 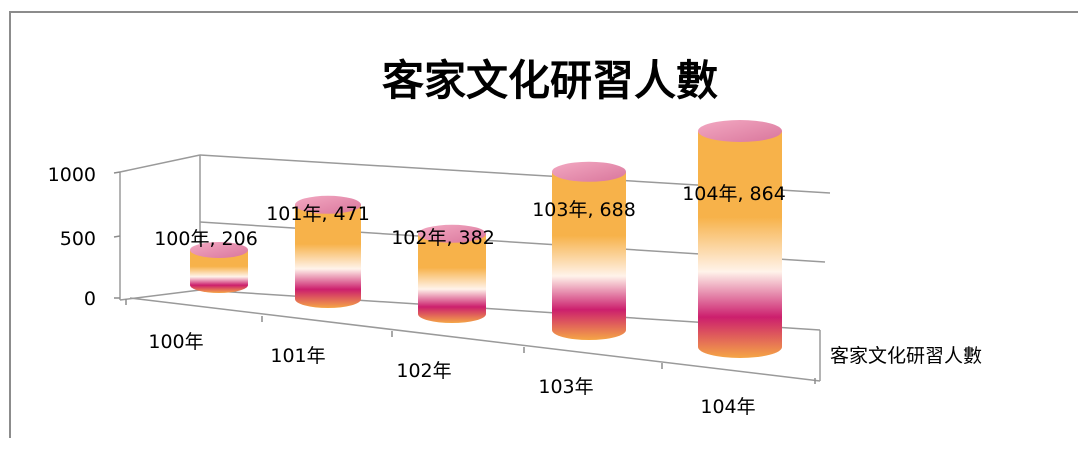 What do you see at coordinates (90, 299) in the screenshot?
I see `y-tick-label: 0` at bounding box center [90, 299].